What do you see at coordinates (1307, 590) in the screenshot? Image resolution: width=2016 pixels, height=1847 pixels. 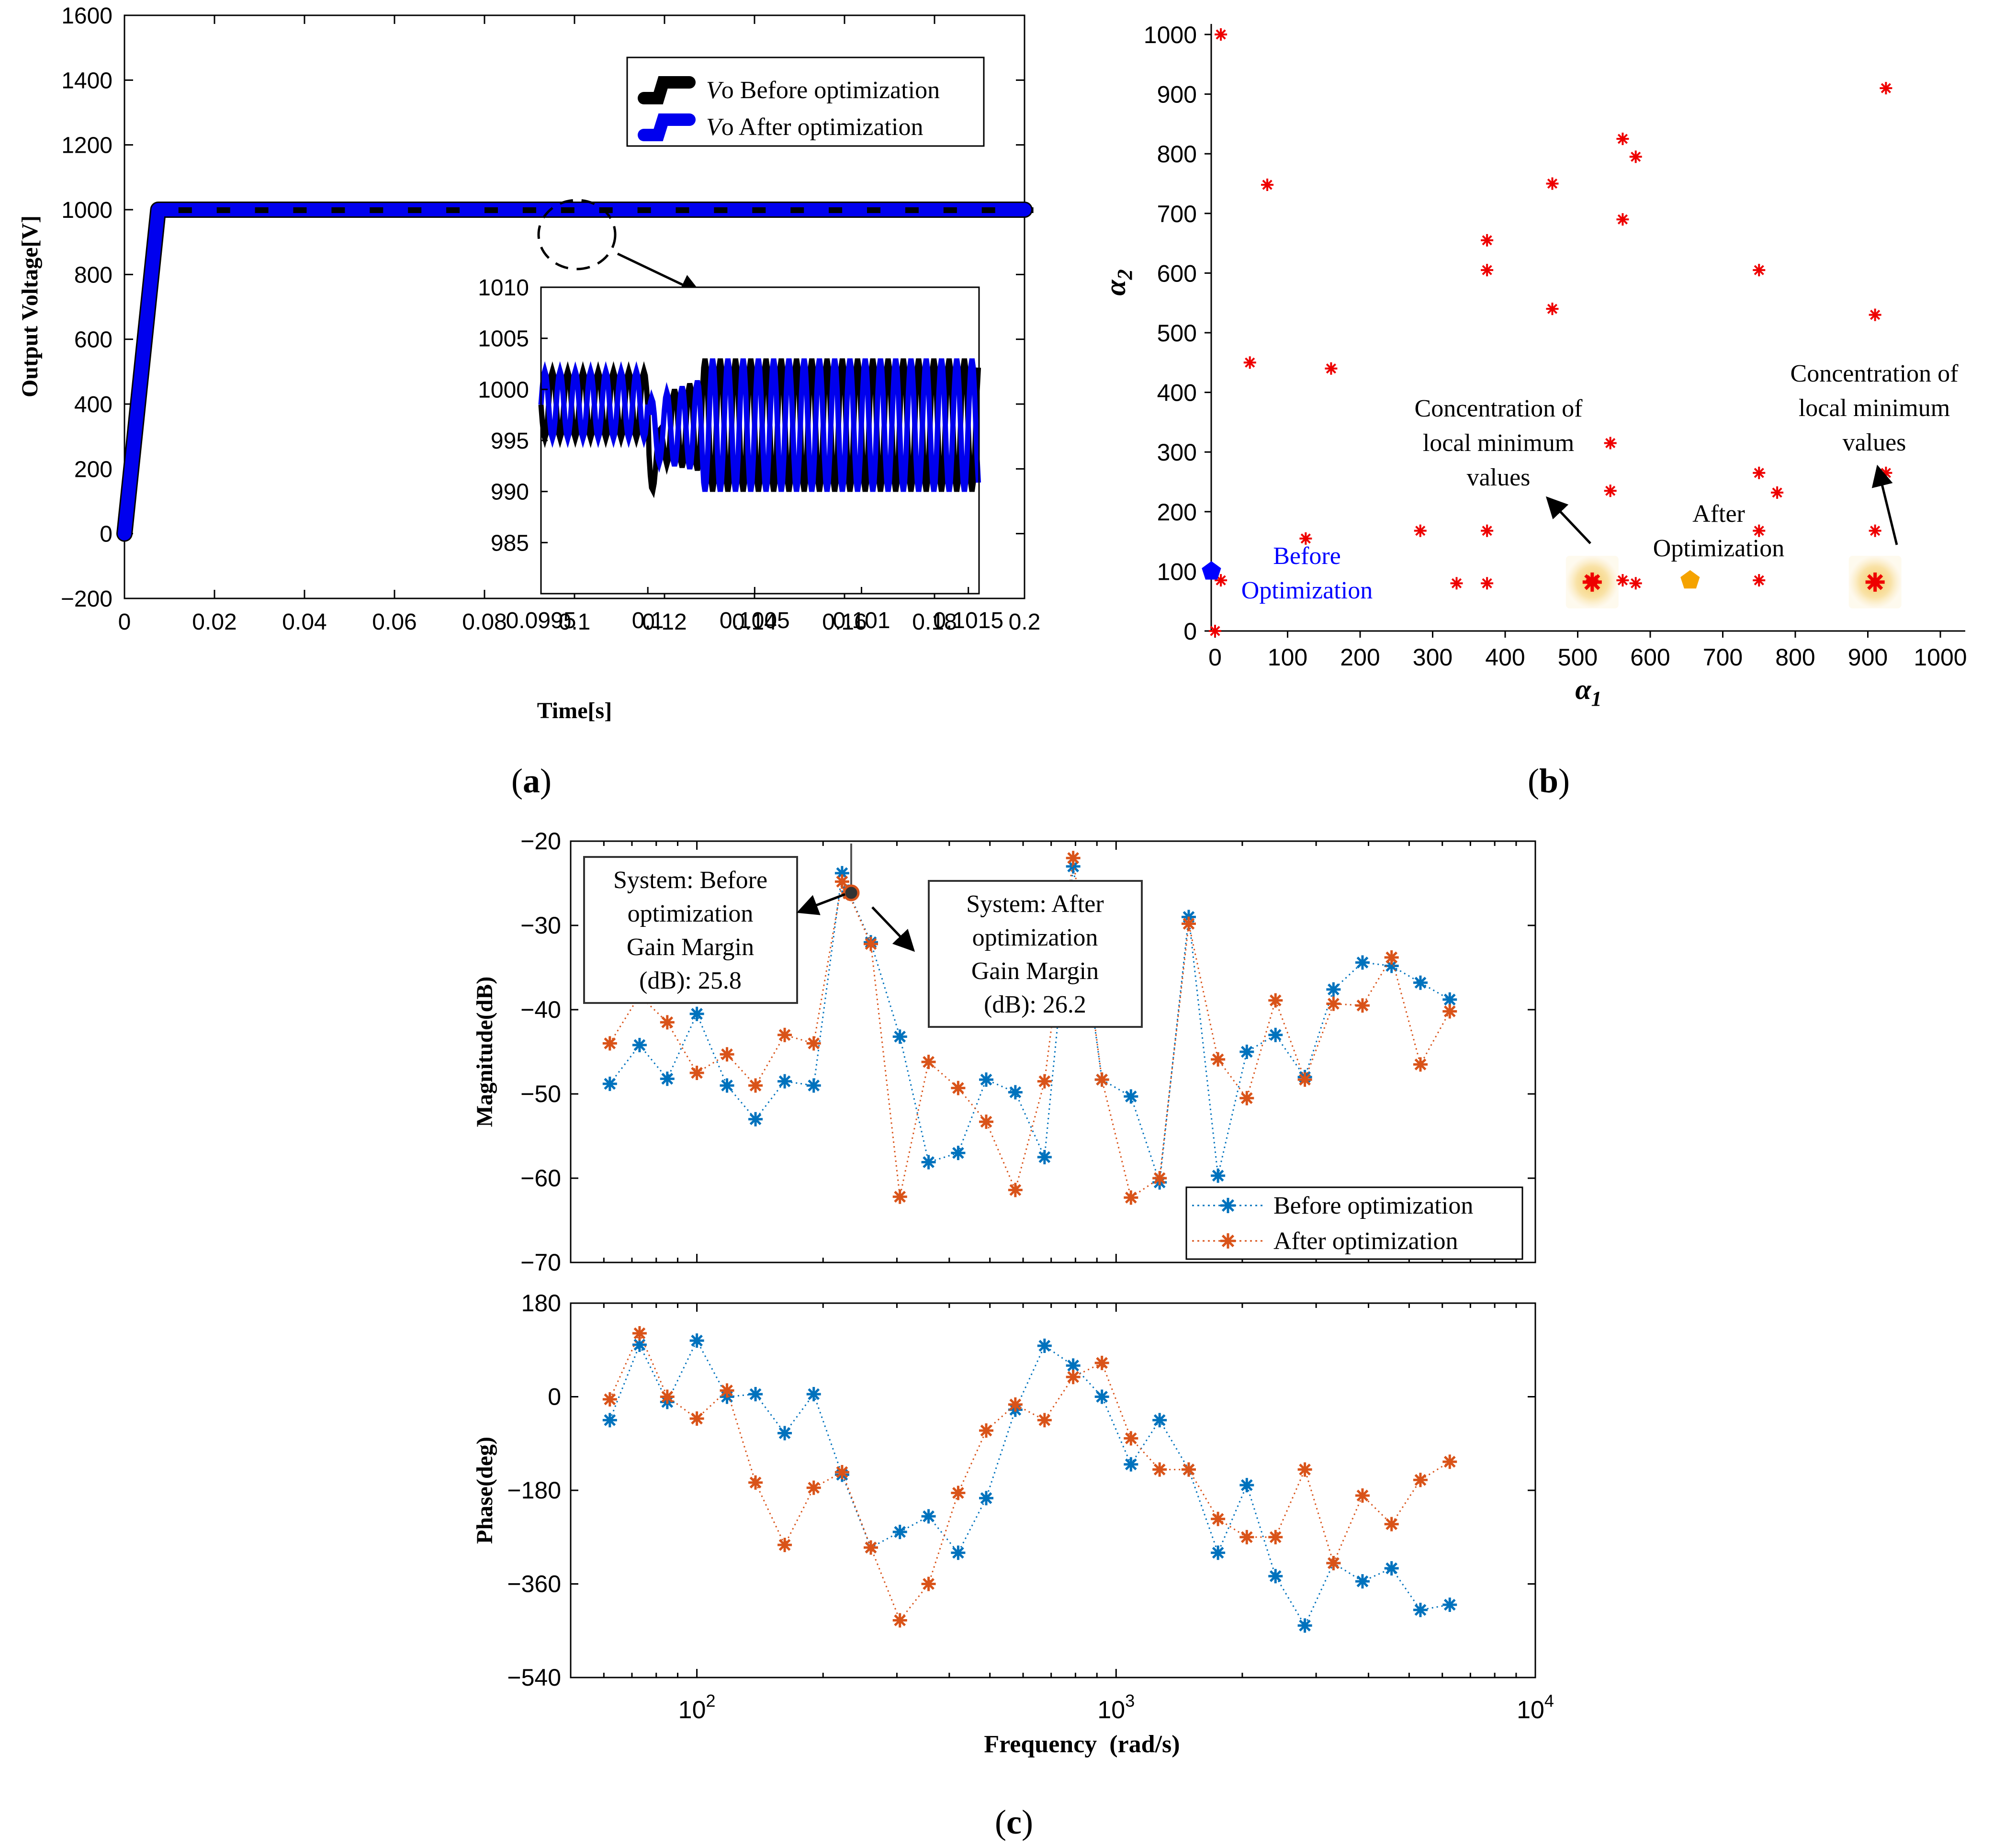 I see `before-opt-label-2: Optimization` at bounding box center [1307, 590].